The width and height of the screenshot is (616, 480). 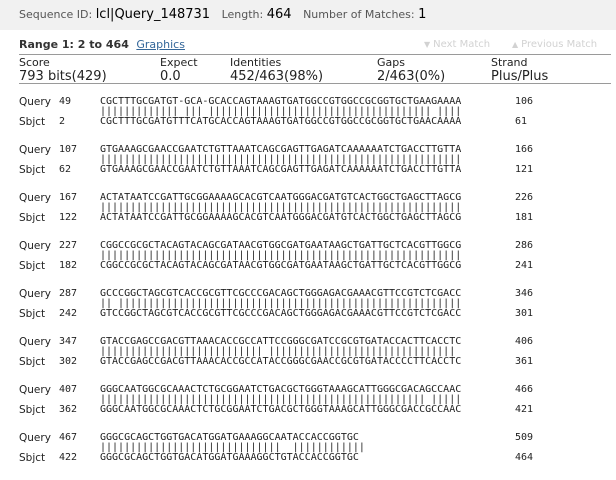 What do you see at coordinates (68, 457) in the screenshot?
I see `subject-start: 422` at bounding box center [68, 457].